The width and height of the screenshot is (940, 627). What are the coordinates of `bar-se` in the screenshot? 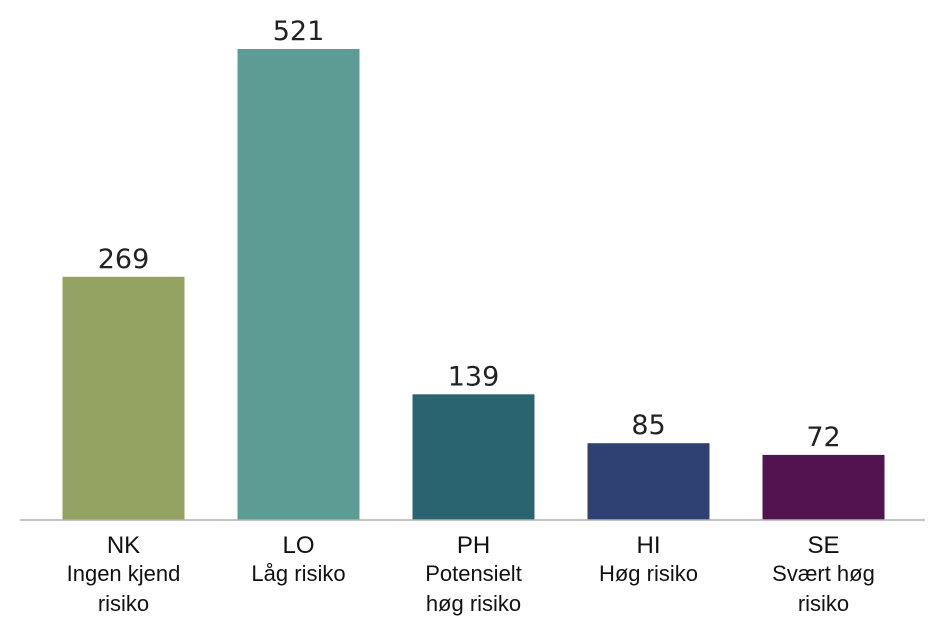 It's located at (823, 487).